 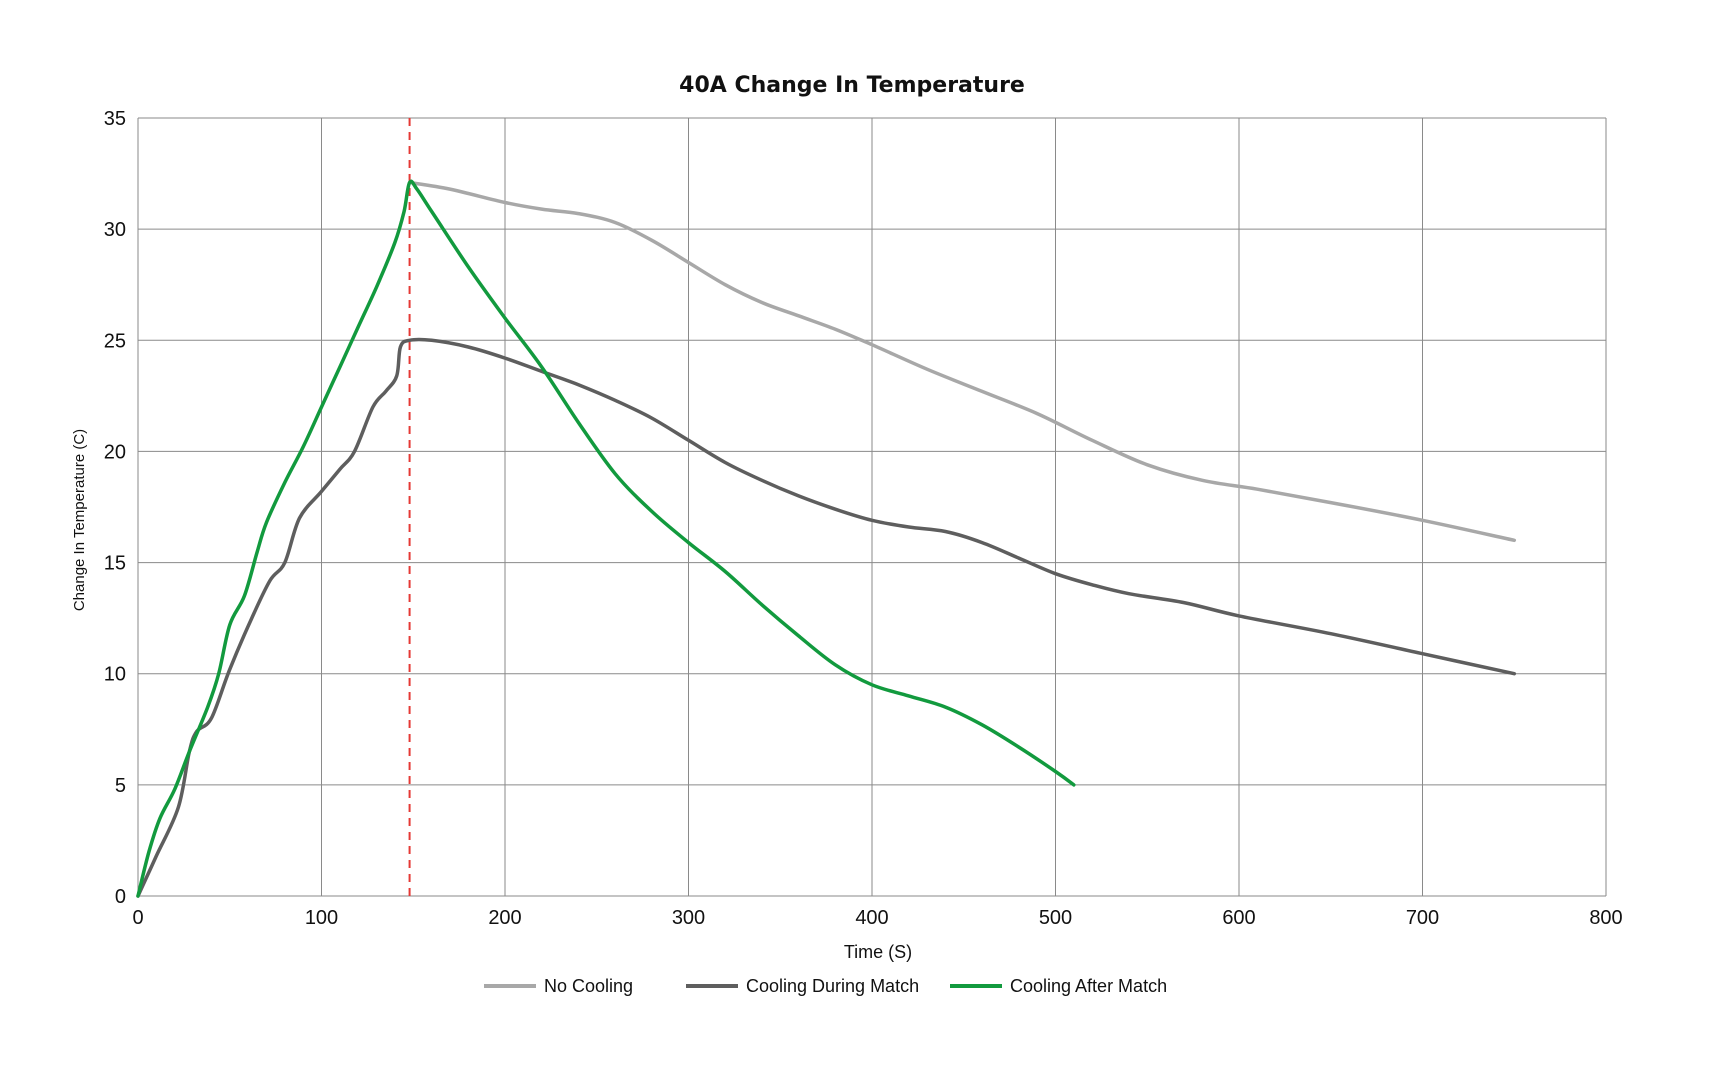 What do you see at coordinates (115, 564) in the screenshot?
I see `y-tick-label: 15` at bounding box center [115, 564].